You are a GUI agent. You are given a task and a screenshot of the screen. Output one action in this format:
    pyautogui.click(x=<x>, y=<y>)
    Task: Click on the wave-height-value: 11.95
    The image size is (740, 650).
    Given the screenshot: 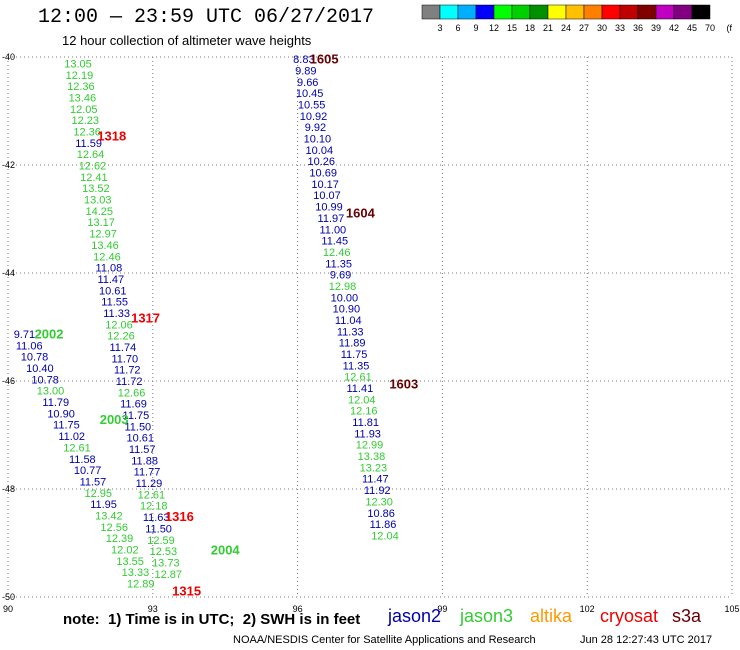 What is the action you would take?
    pyautogui.click(x=103, y=505)
    